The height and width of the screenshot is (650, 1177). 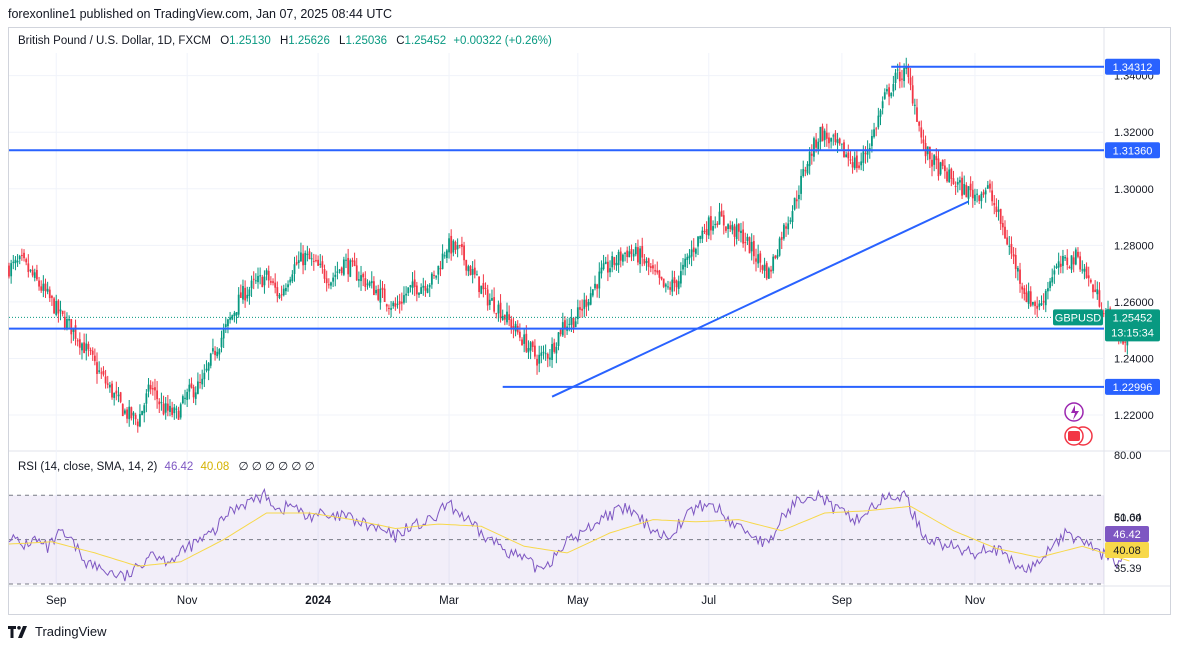 I want to click on rsi-value-tag, so click(x=1127, y=550).